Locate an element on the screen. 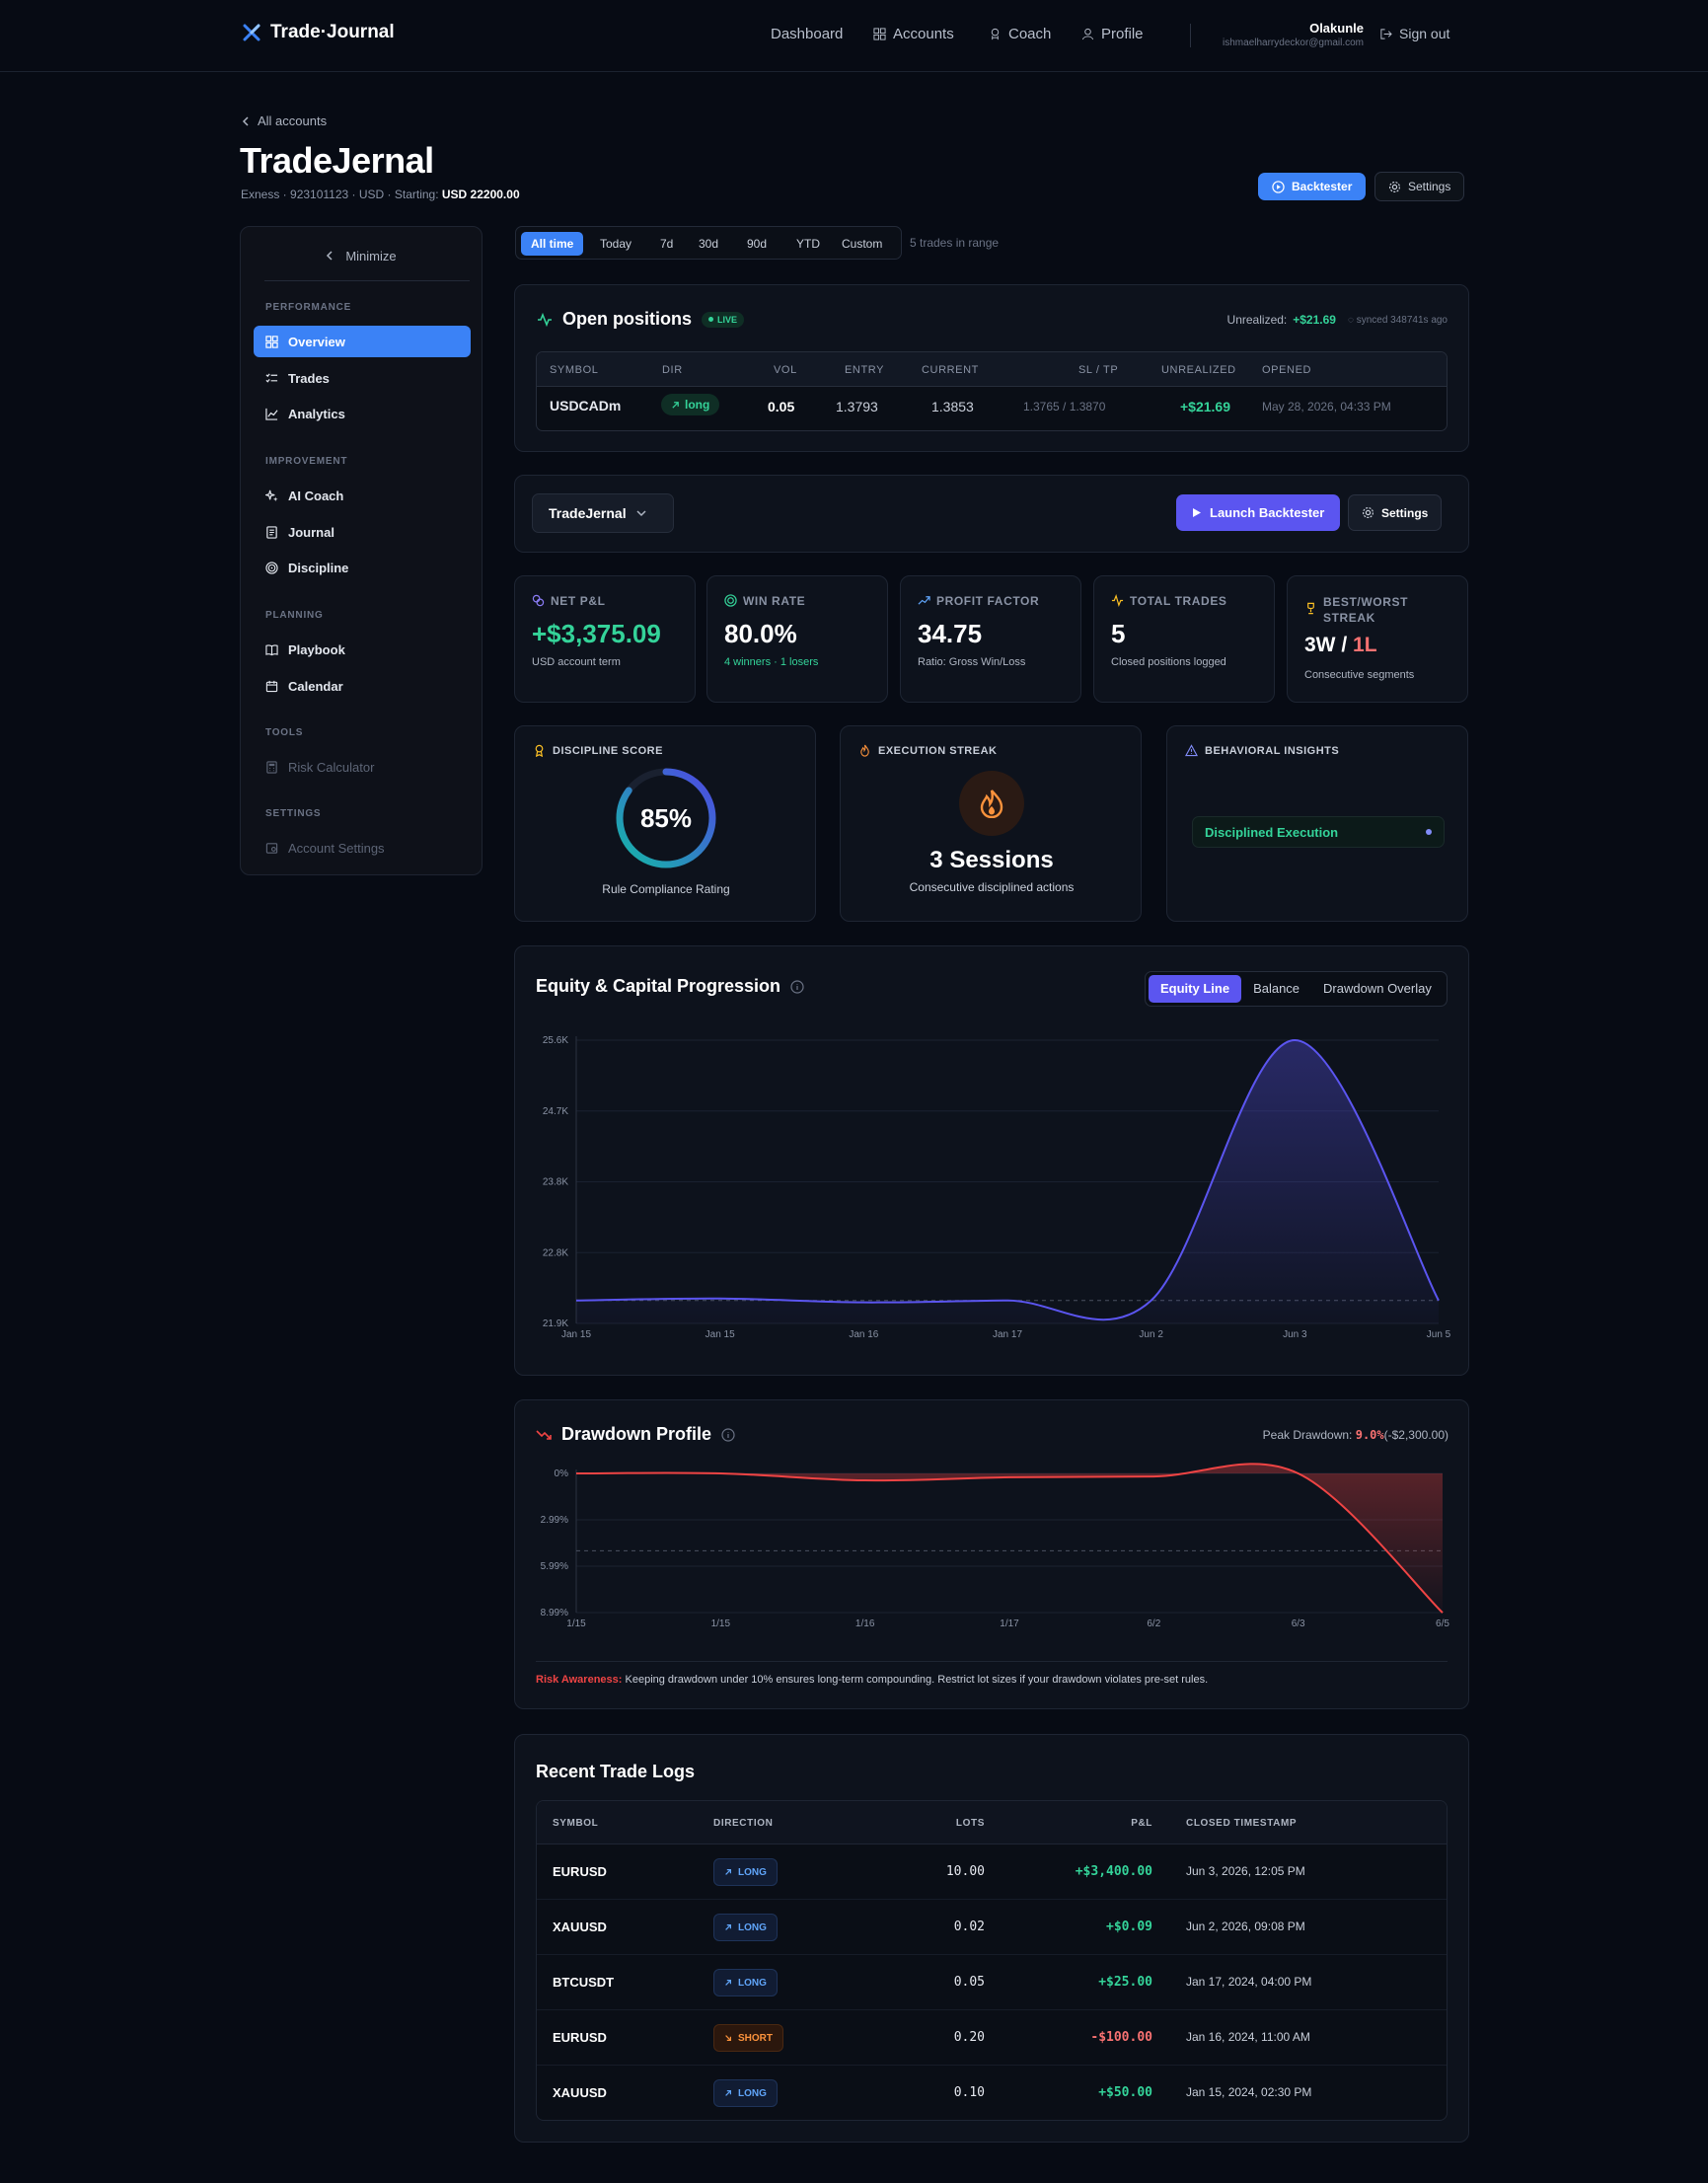 Image resolution: width=1708 pixels, height=2183 pixels. sidebar-item-discipline: Discipline is located at coordinates (362, 567).